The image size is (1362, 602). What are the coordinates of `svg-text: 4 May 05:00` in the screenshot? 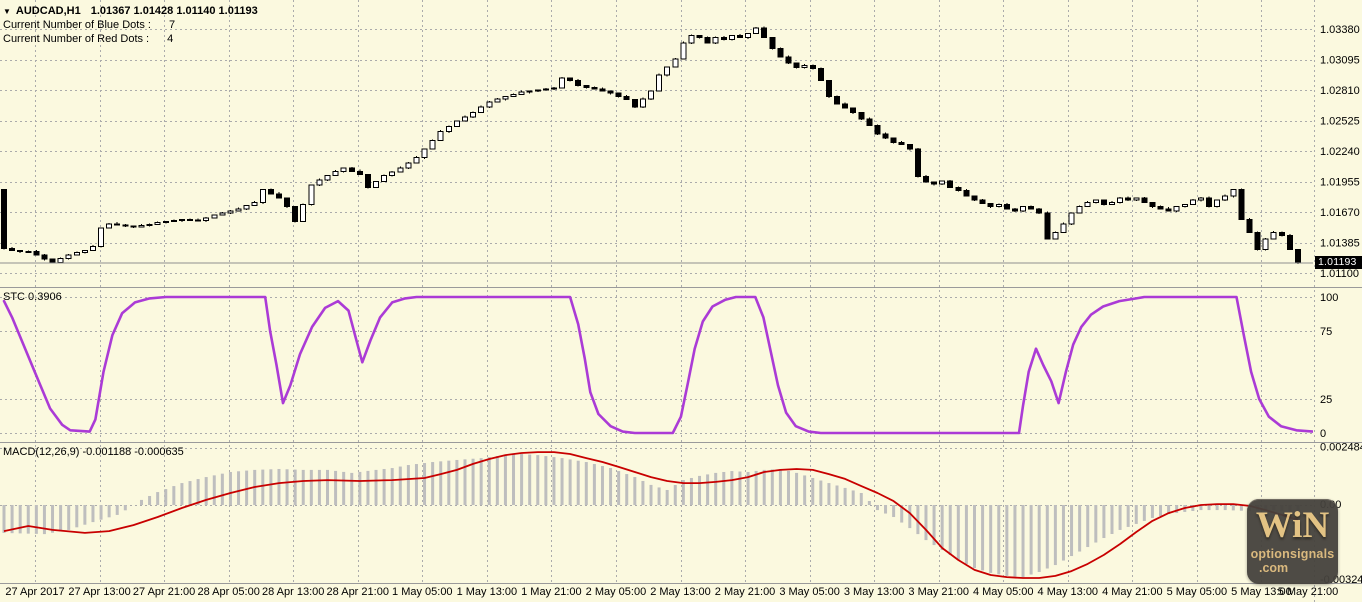 It's located at (1003, 592).